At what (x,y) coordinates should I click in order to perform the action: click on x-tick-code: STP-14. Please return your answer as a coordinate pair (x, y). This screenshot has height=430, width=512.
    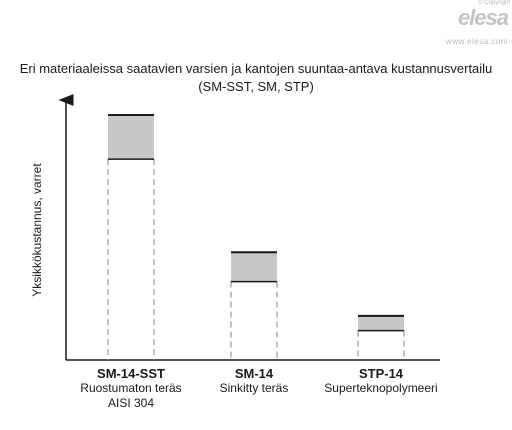
    Looking at the image, I should click on (381, 373).